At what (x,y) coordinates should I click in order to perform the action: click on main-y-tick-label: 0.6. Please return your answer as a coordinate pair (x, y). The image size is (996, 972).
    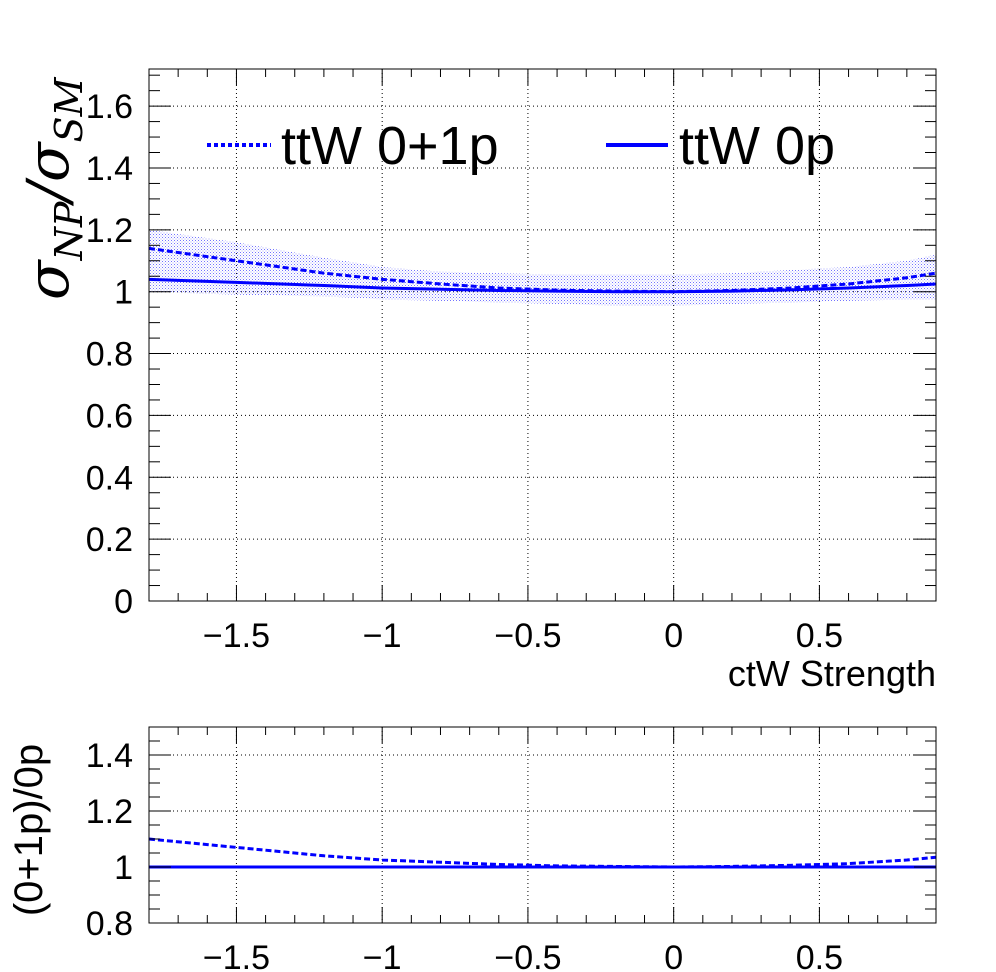
    Looking at the image, I should click on (109, 416).